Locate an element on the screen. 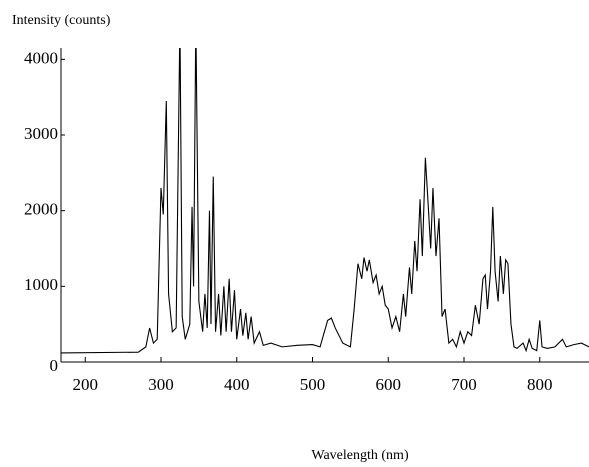 This screenshot has width=589, height=467. x-tick-label: 500 is located at coordinates (313, 384).